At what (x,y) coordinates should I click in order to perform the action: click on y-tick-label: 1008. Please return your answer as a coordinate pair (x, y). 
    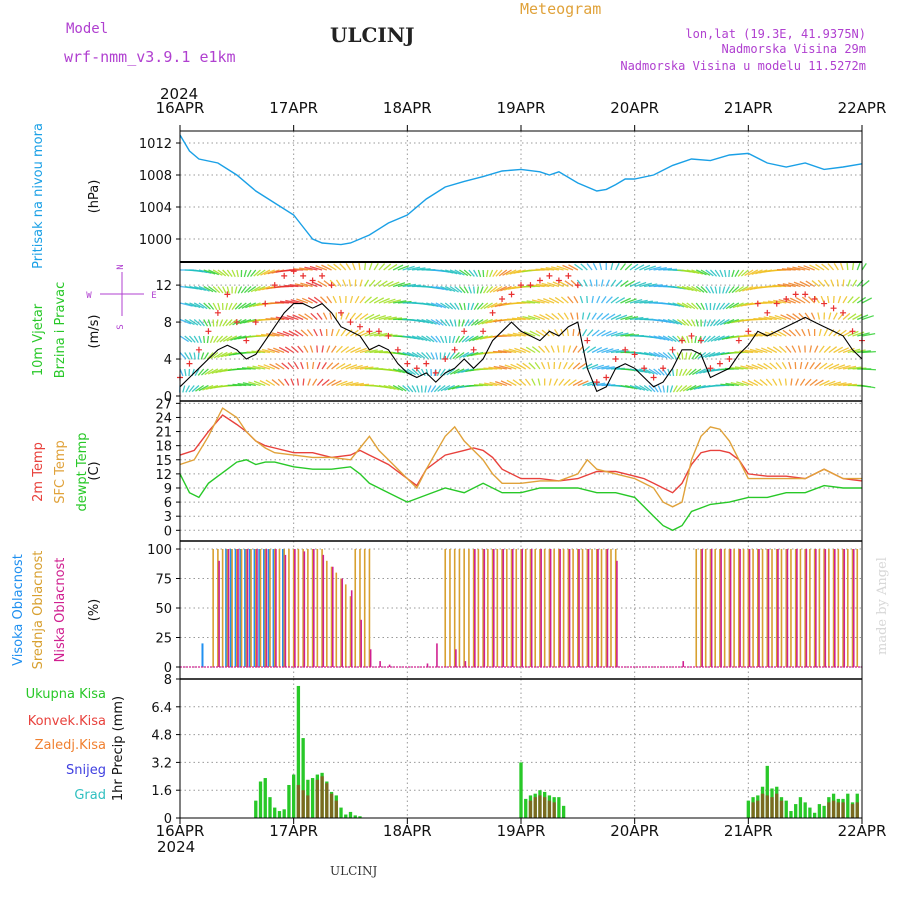
    Looking at the image, I should click on (155, 176).